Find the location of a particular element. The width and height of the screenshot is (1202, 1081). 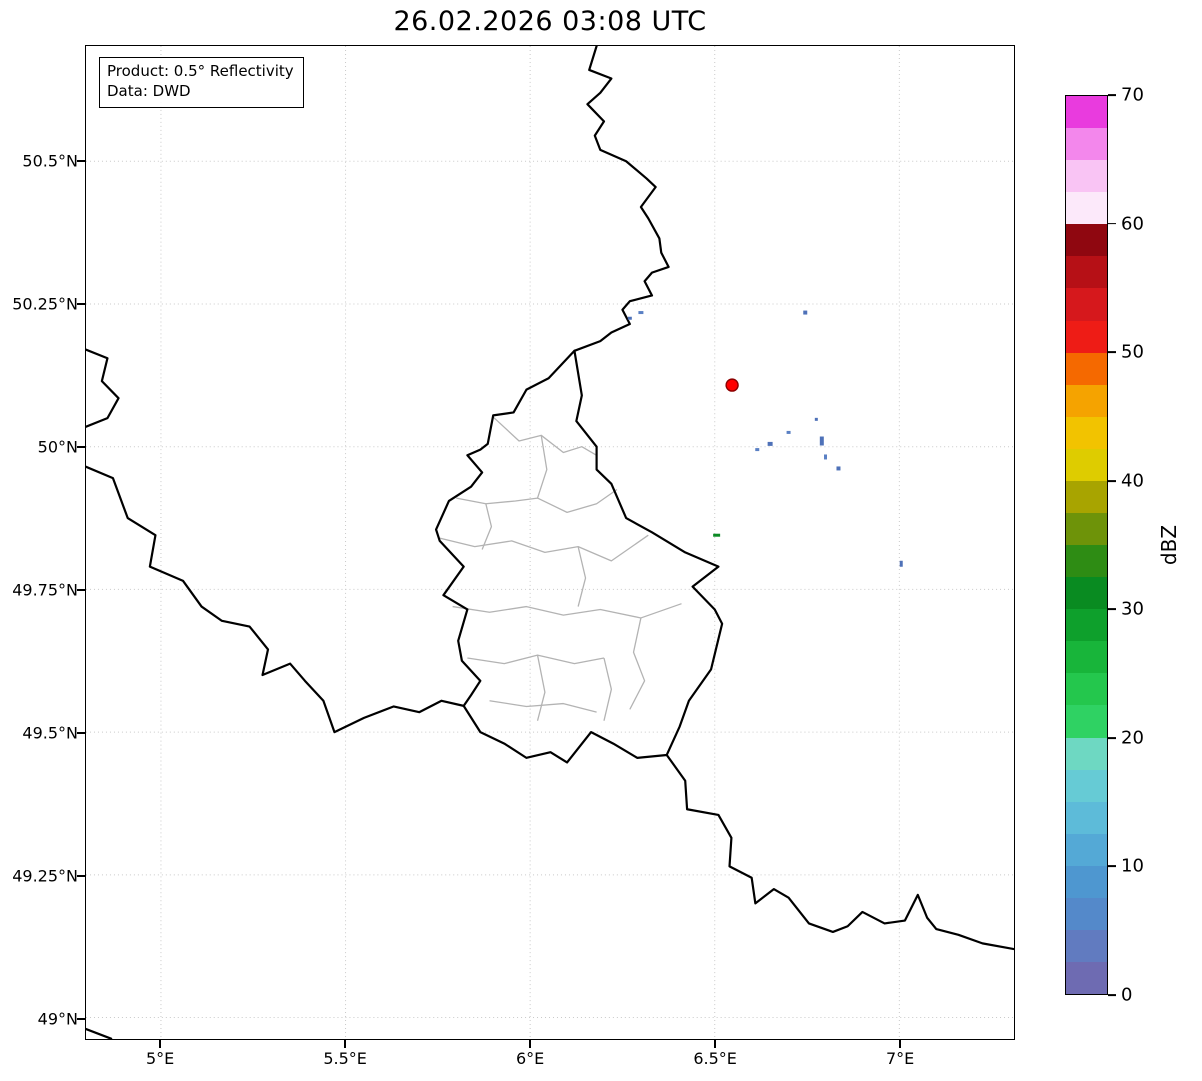

annotation-product: Product: 0.5° Reflectivity is located at coordinates (200, 71).